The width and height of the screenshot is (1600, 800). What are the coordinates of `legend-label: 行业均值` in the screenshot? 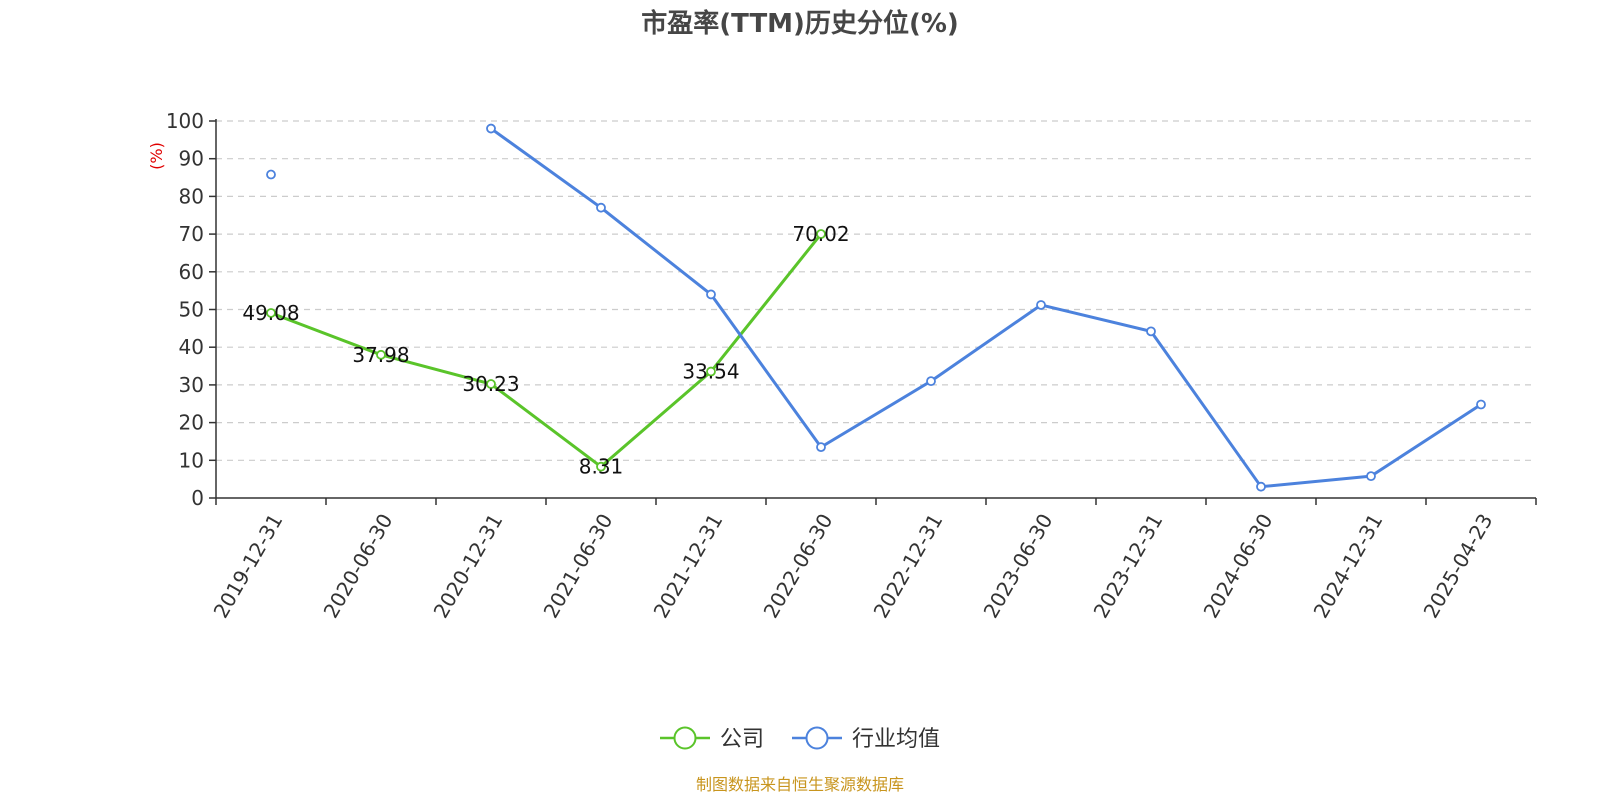 It's located at (896, 739).